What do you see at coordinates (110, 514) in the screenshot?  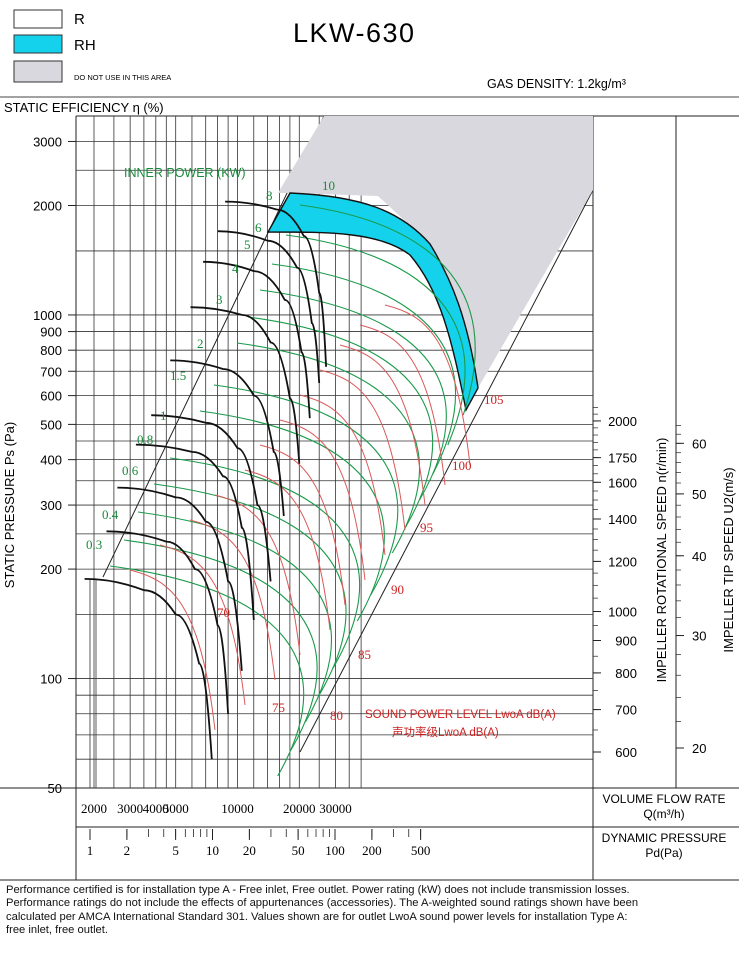 I see `inner-power-value-label: 0.4` at bounding box center [110, 514].